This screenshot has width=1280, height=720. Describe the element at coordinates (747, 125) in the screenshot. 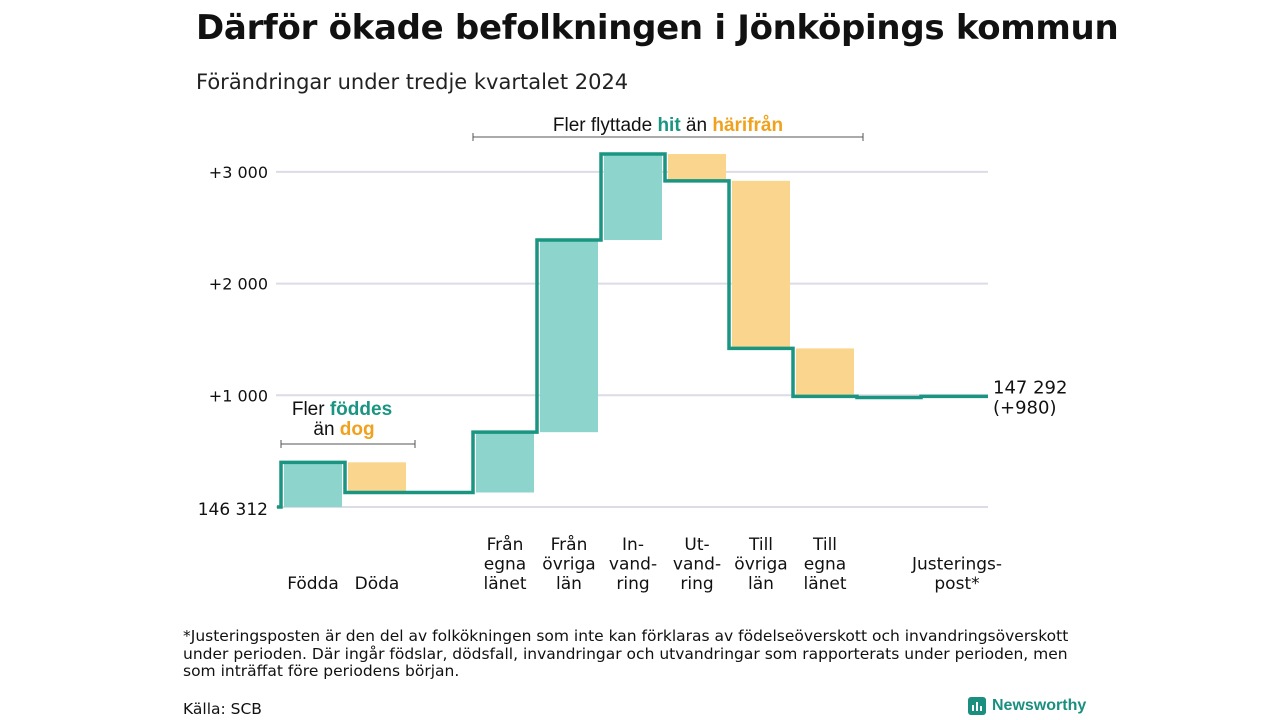

I see `annotation-harifran: härifrån` at that location.